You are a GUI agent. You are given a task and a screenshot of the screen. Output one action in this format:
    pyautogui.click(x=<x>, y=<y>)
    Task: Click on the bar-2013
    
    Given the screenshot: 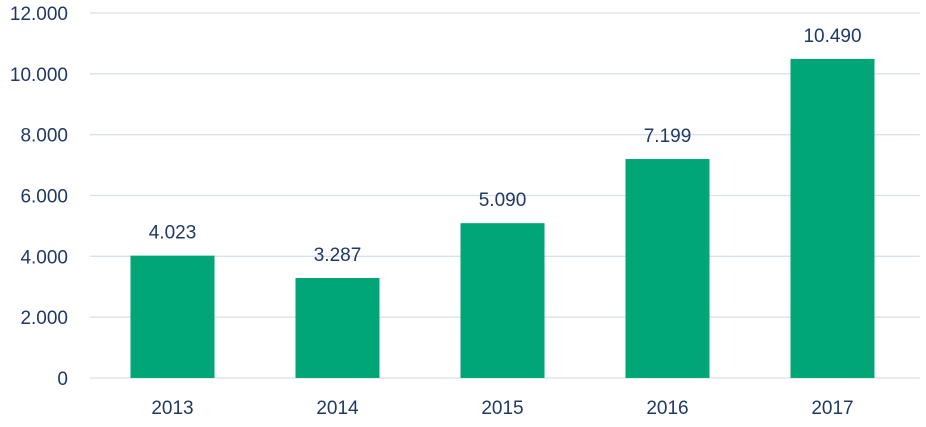 What is the action you would take?
    pyautogui.click(x=172, y=316)
    